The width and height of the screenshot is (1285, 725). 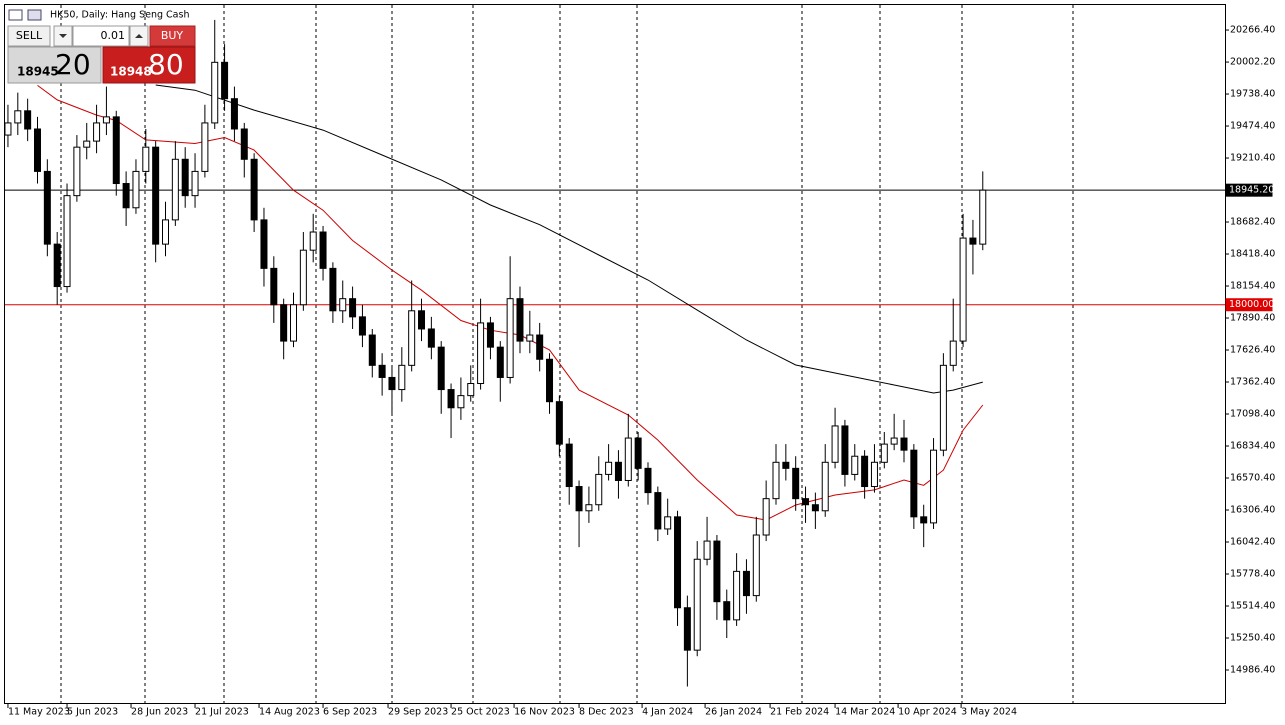 I want to click on y-tick-label: 14986.40, so click(x=1252, y=669).